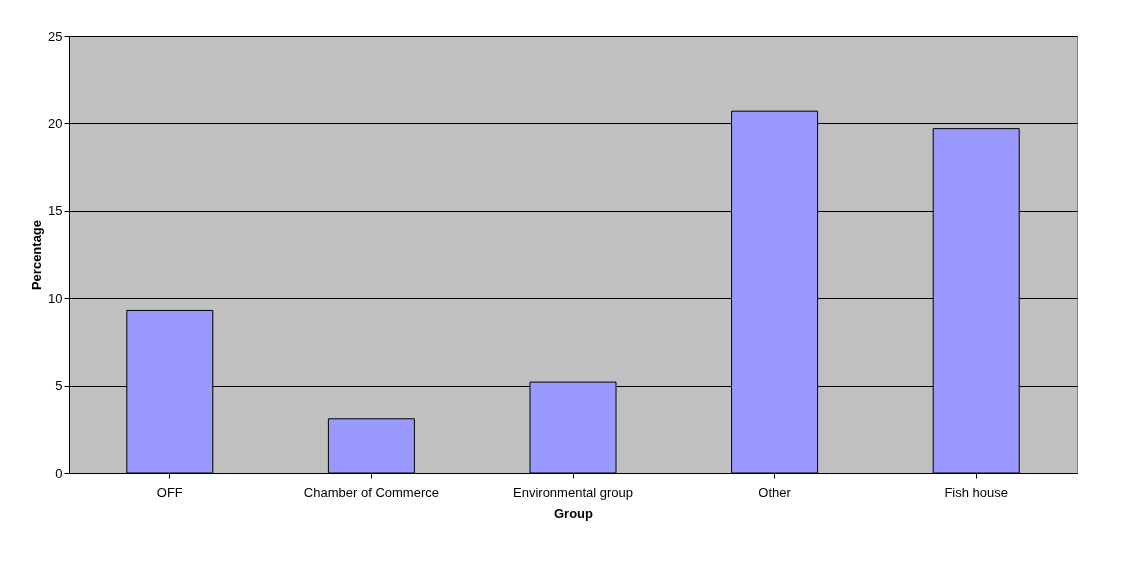 The width and height of the screenshot is (1131, 562). What do you see at coordinates (55, 211) in the screenshot?
I see `y-tick-label: 15` at bounding box center [55, 211].